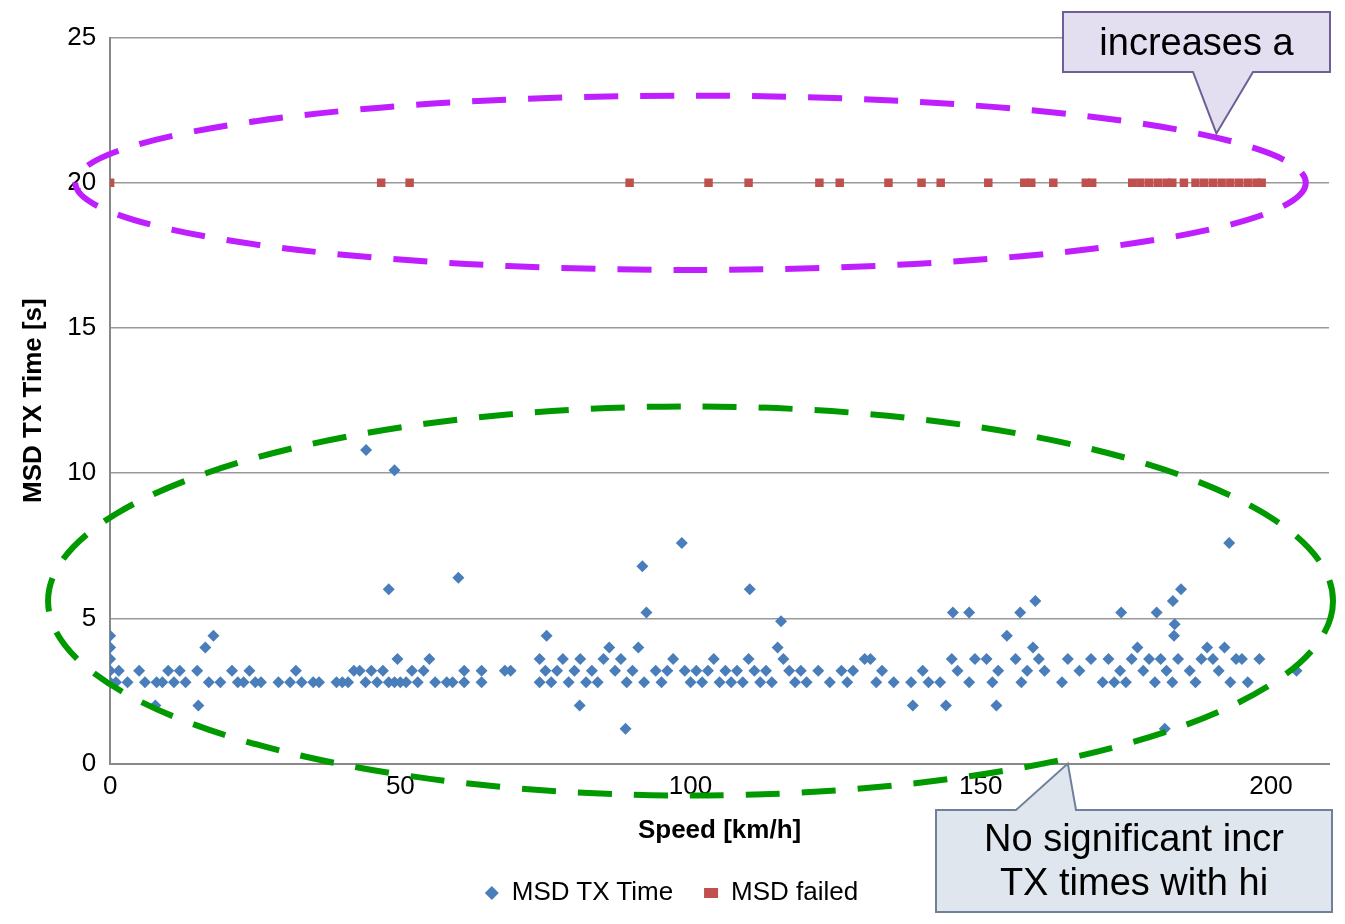 This screenshot has height=924, width=1345. I want to click on x-tick-label: 200, so click(1271, 785).